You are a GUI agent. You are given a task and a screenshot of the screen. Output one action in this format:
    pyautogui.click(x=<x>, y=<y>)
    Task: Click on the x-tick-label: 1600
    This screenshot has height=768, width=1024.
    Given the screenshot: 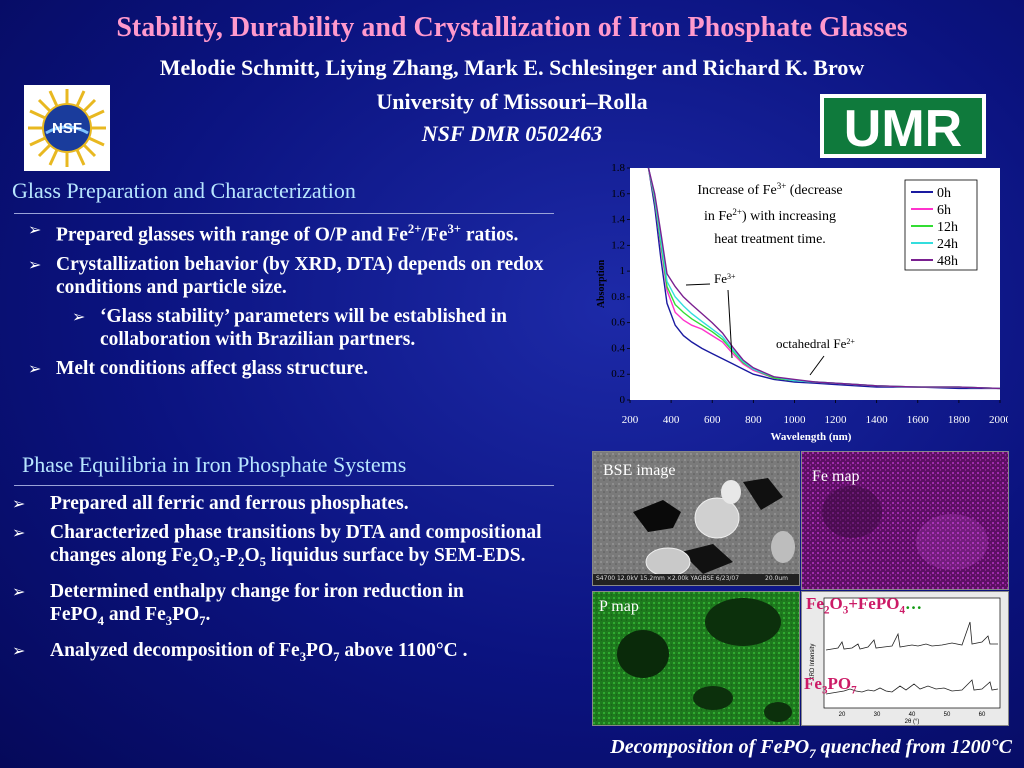 What is the action you would take?
    pyautogui.click(x=918, y=420)
    